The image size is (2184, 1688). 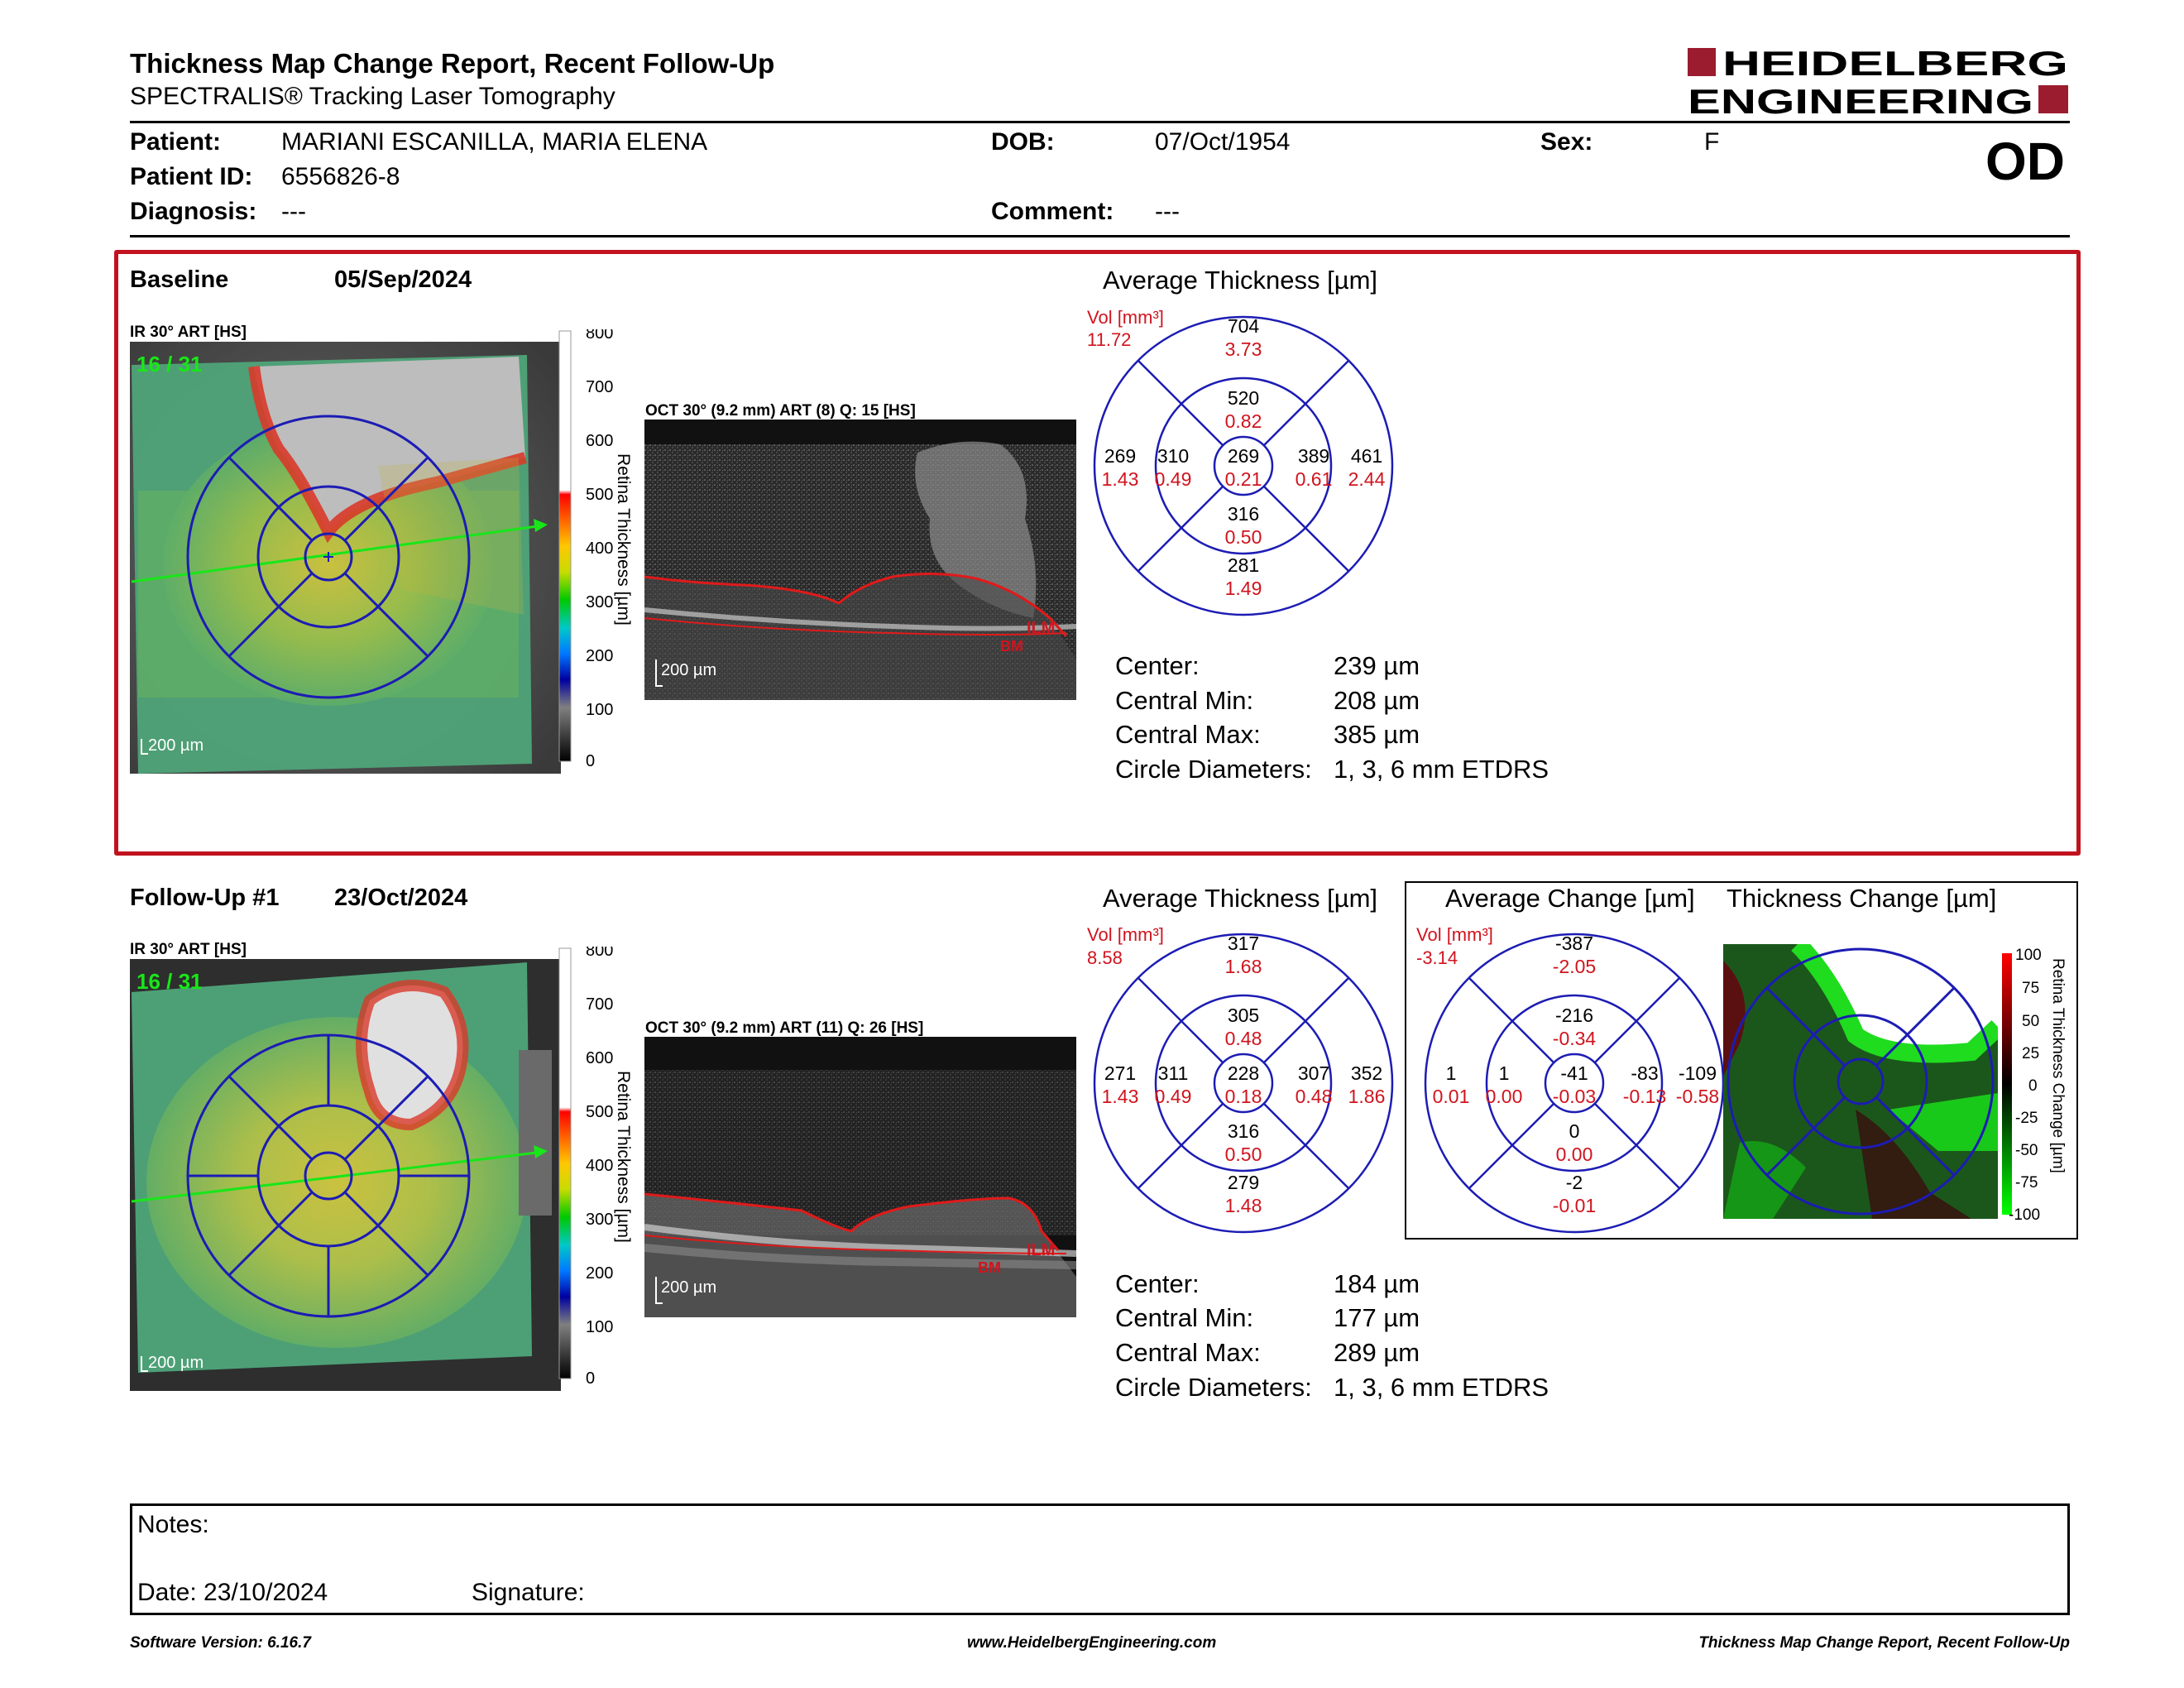 I want to click on sector-outer_nasal-volume: 2.44, so click(x=1367, y=479).